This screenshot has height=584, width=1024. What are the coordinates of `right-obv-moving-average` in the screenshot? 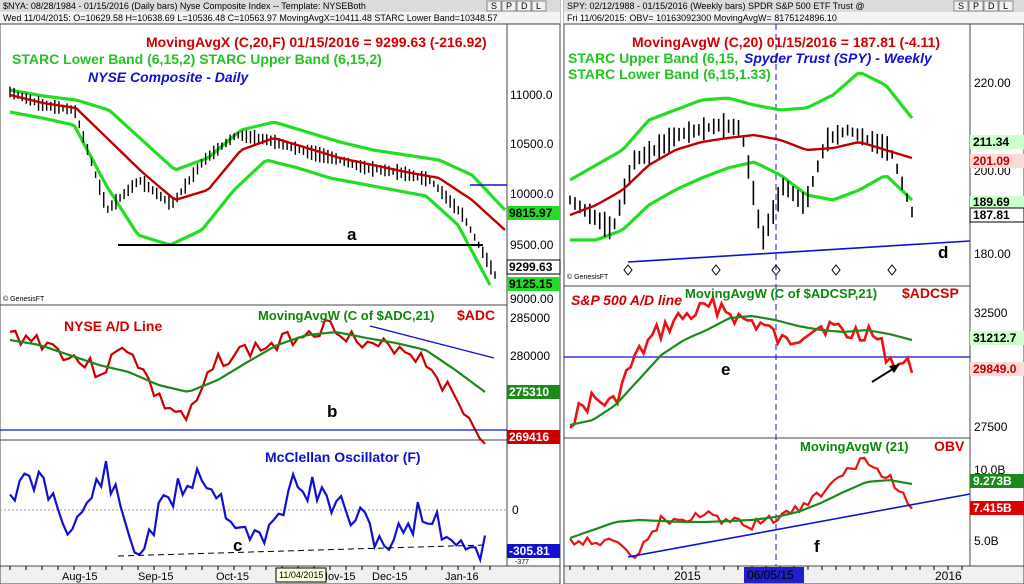 It's located at (741, 509).